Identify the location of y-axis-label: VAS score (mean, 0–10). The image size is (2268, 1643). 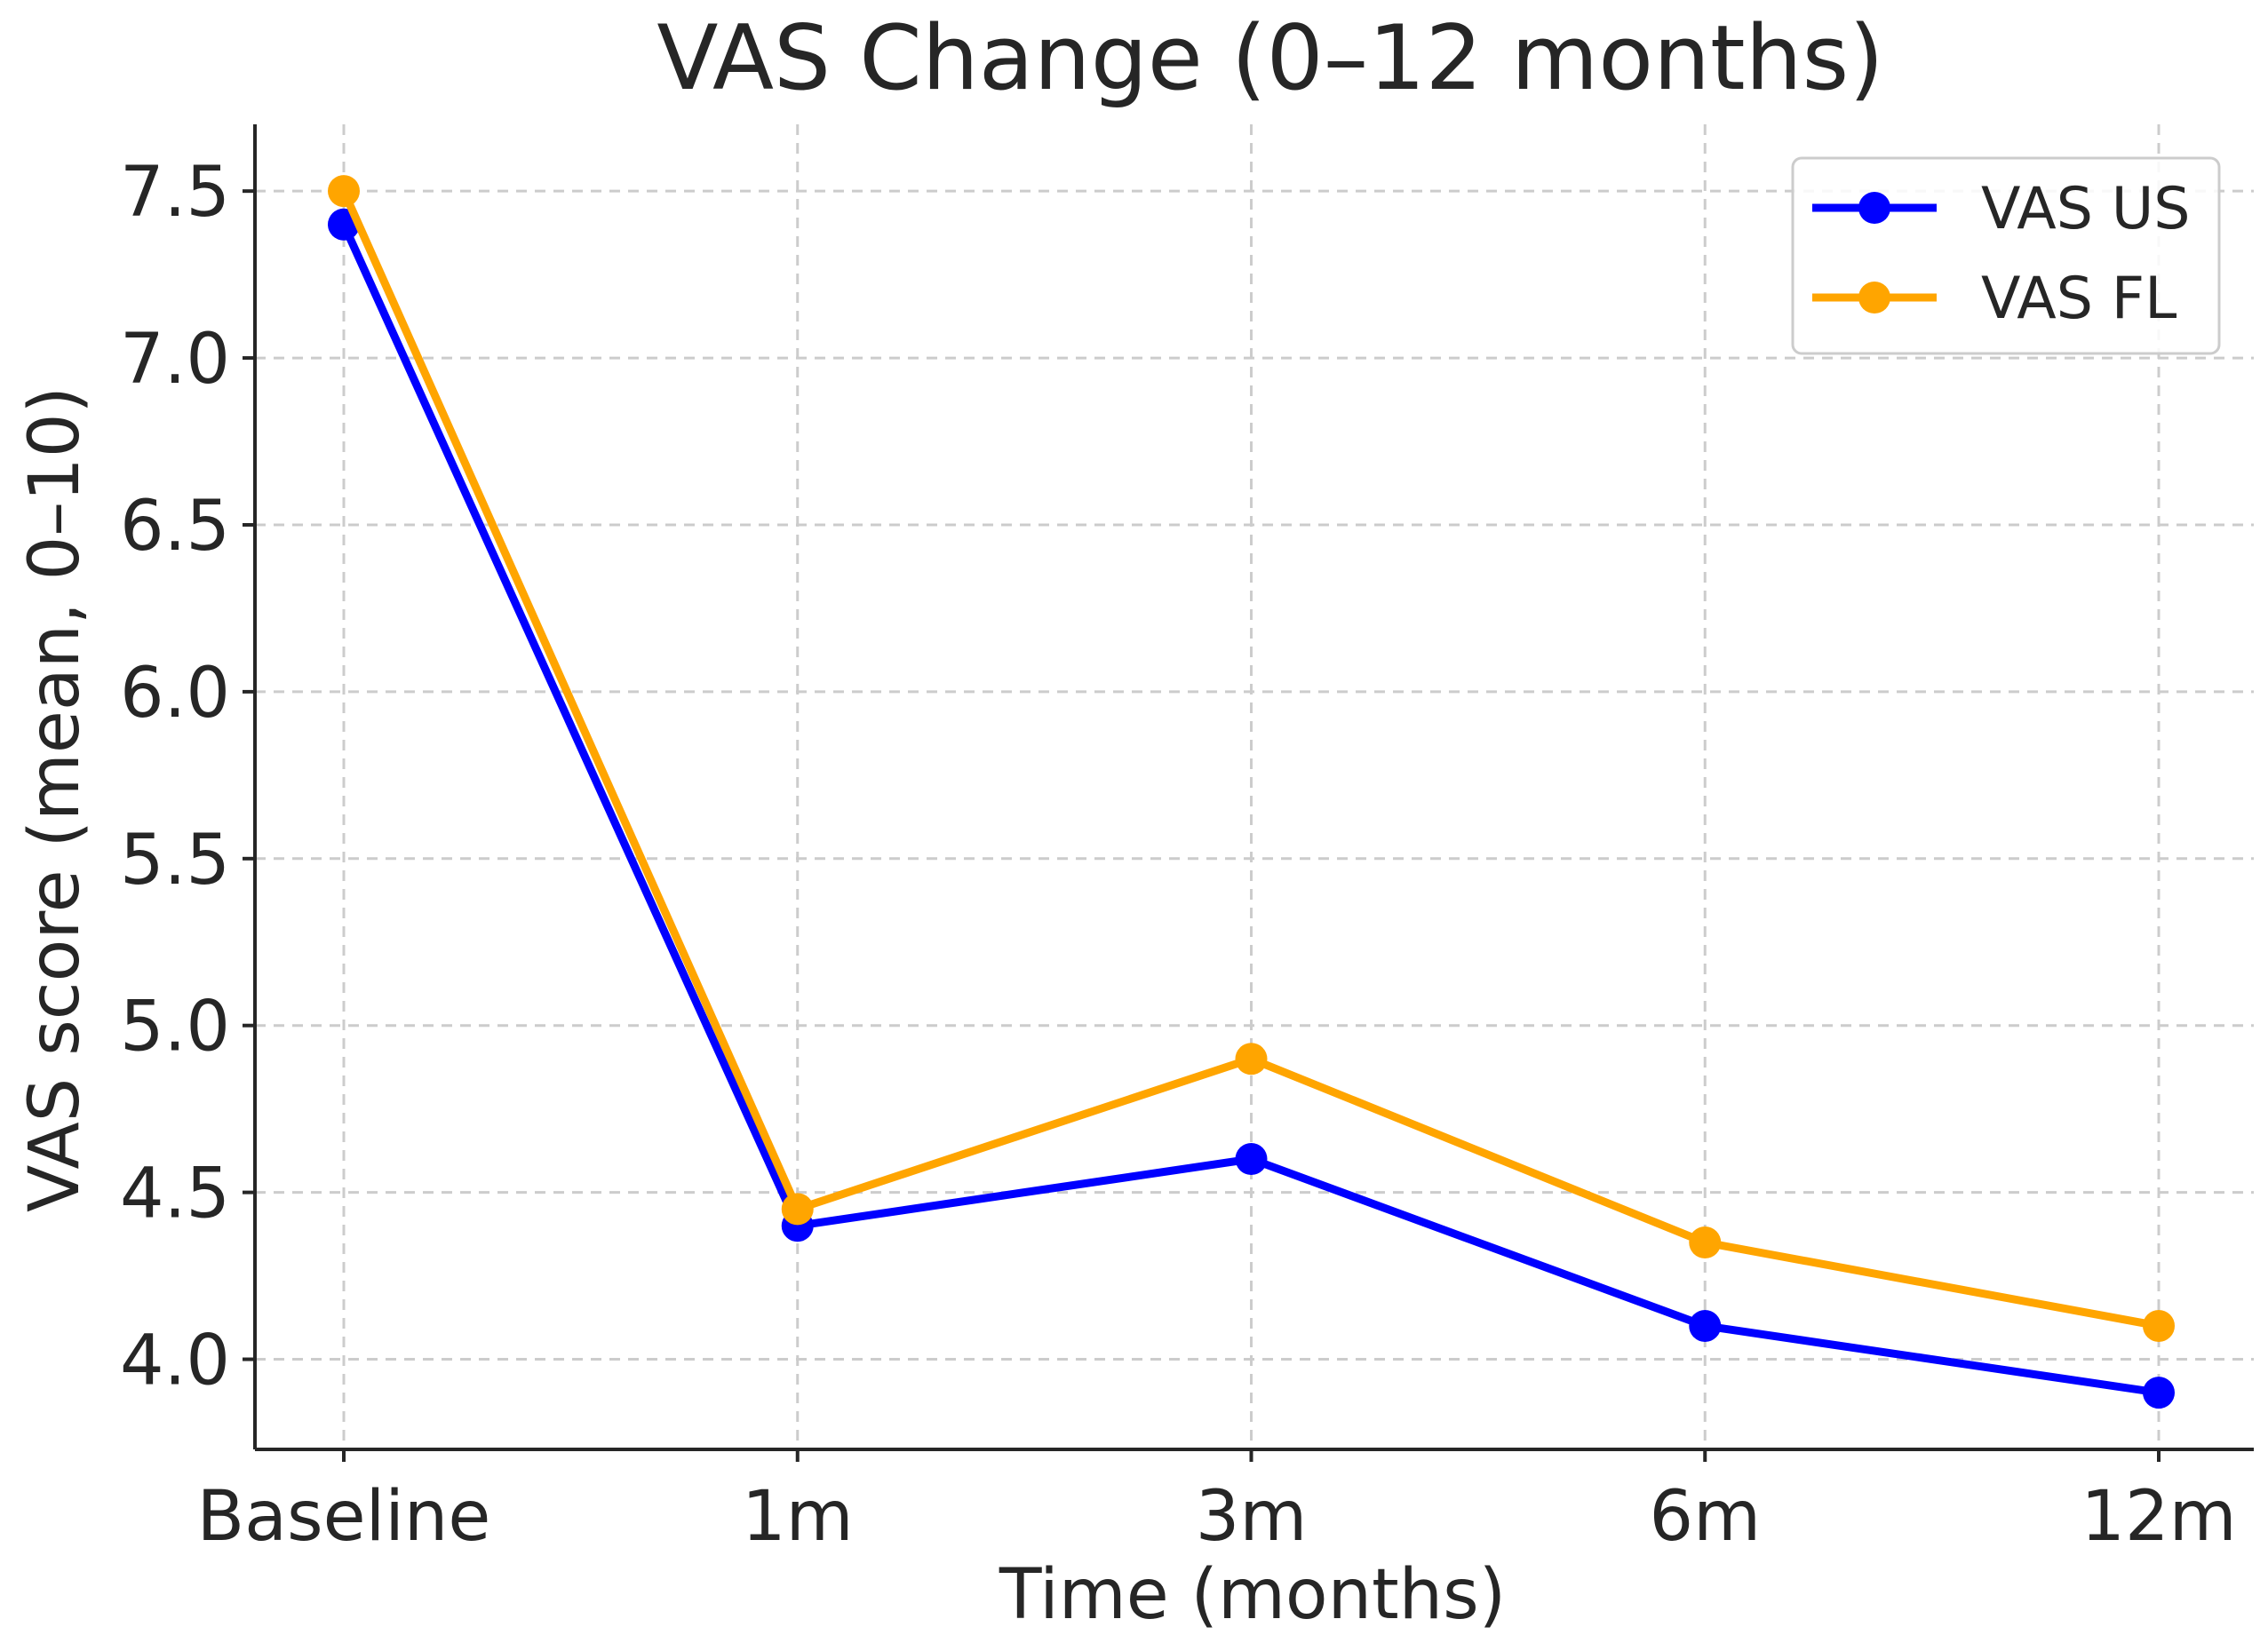
(55, 799).